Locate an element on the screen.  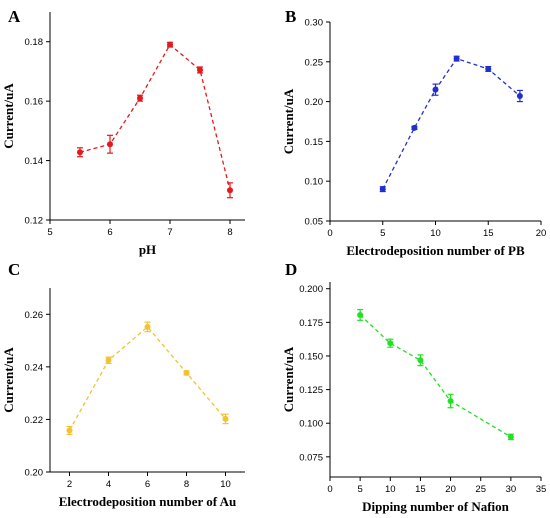
x-axis-title: Dipping number of Nafion is located at coordinates (436, 506).